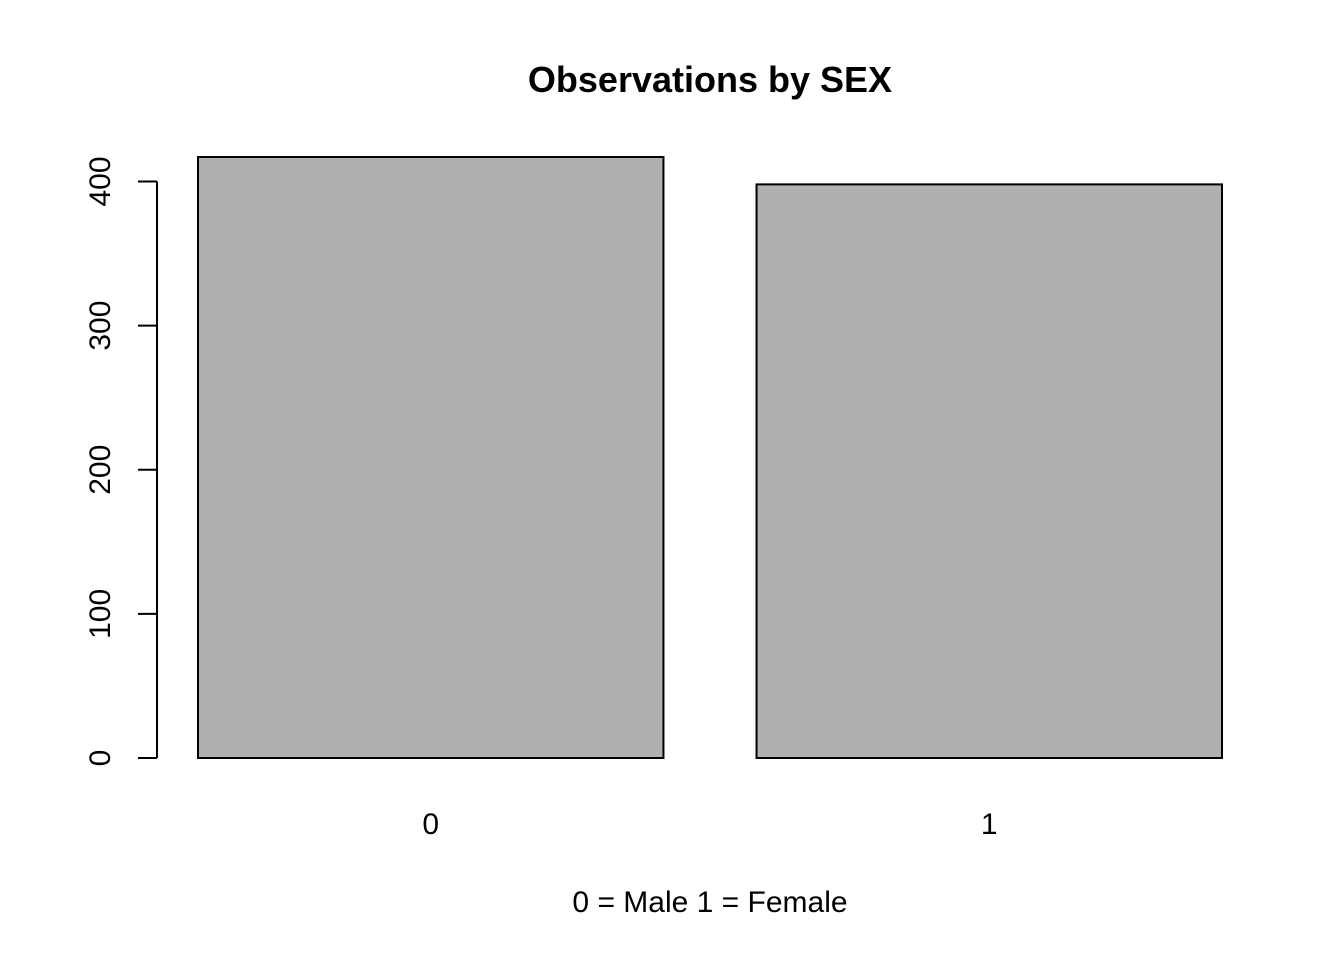 This screenshot has height=965, width=1344. What do you see at coordinates (430, 824) in the screenshot?
I see `x-tick-label: 0` at bounding box center [430, 824].